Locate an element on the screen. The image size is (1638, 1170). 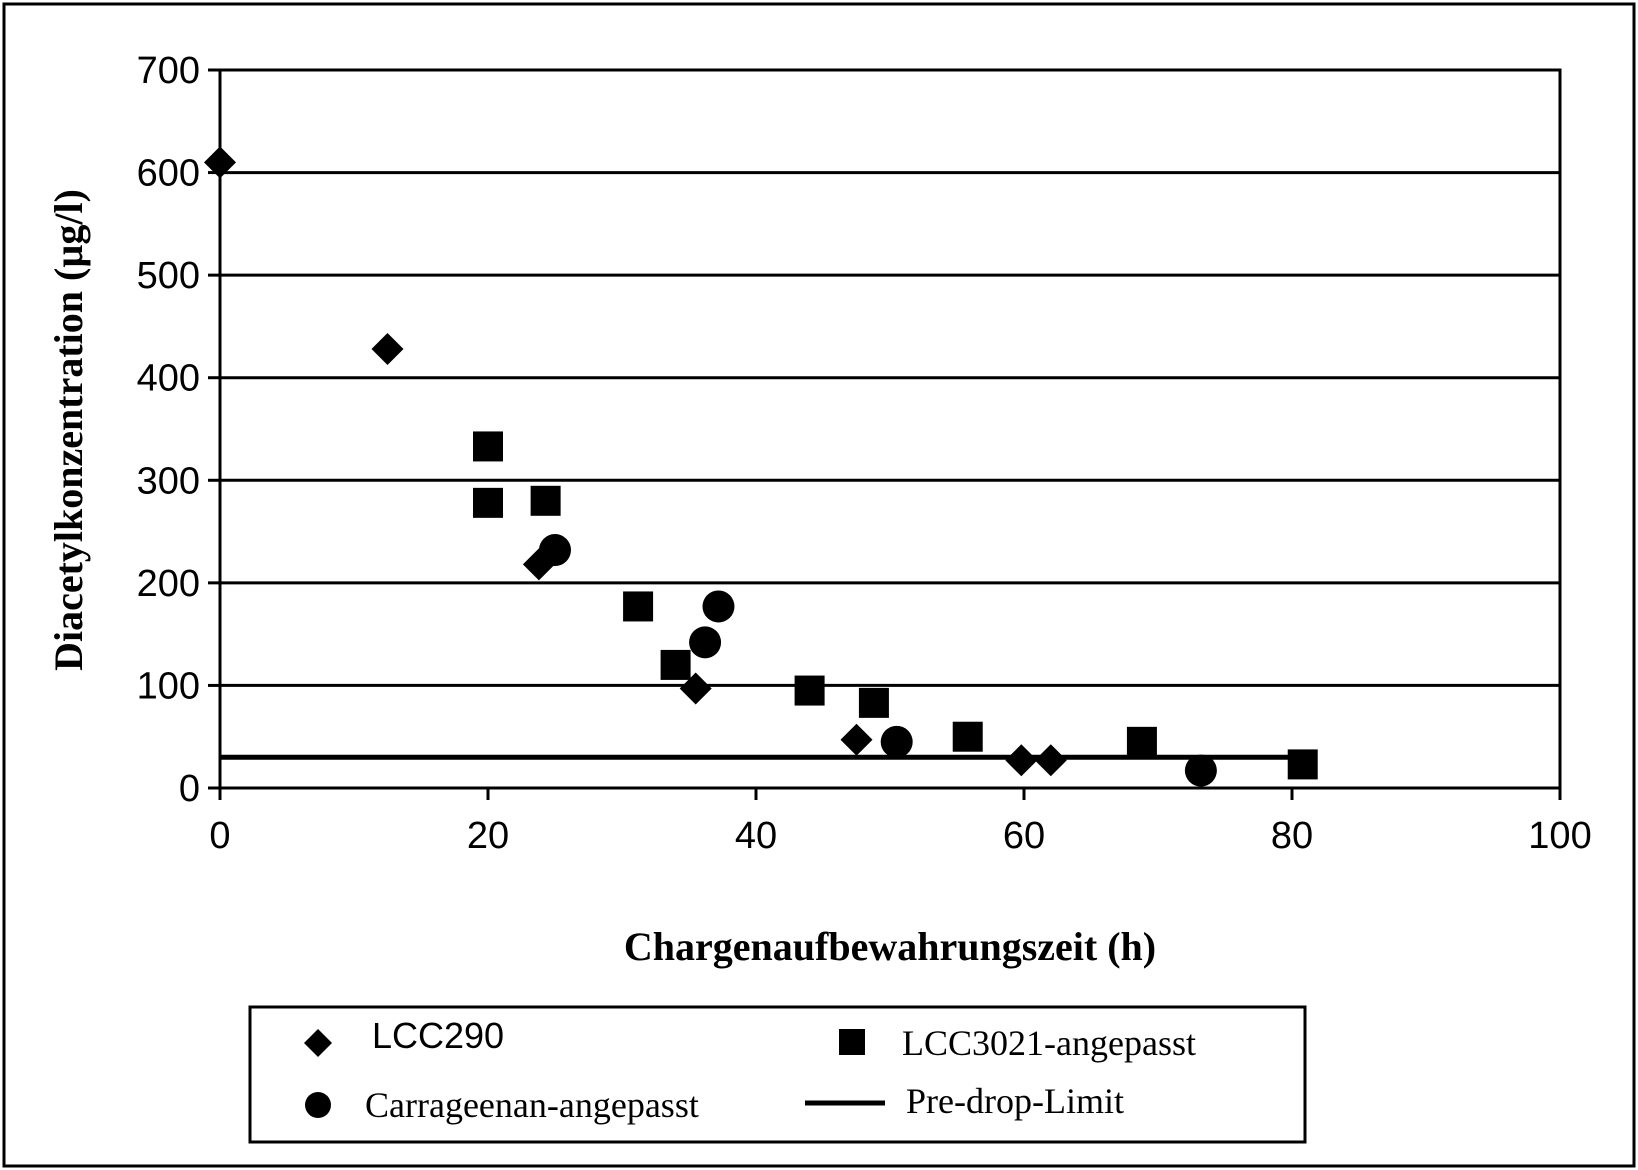
x-tick-label-80: 80 is located at coordinates (1292, 836).